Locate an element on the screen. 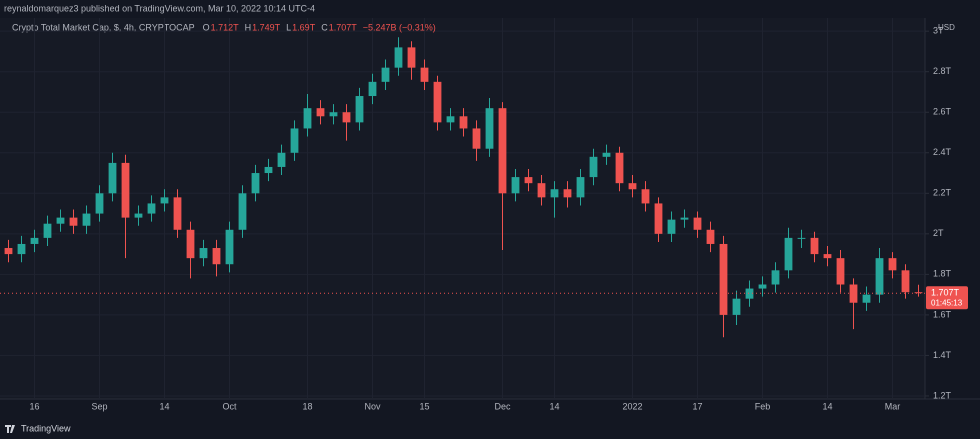  x-tick-label: Nov is located at coordinates (372, 406).